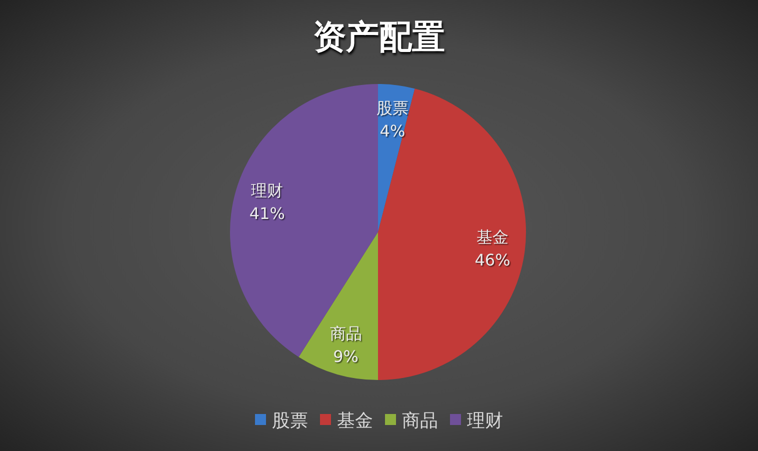  What do you see at coordinates (393, 130) in the screenshot?
I see `data-label: 4%` at bounding box center [393, 130].